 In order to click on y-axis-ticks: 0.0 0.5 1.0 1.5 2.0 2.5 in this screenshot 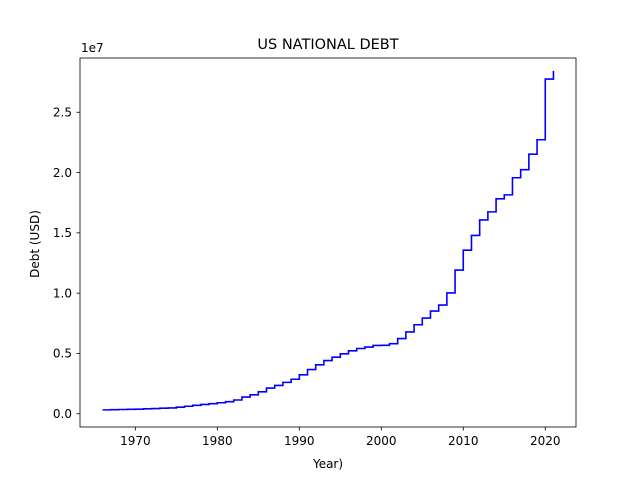, I will do `click(66, 263)`.